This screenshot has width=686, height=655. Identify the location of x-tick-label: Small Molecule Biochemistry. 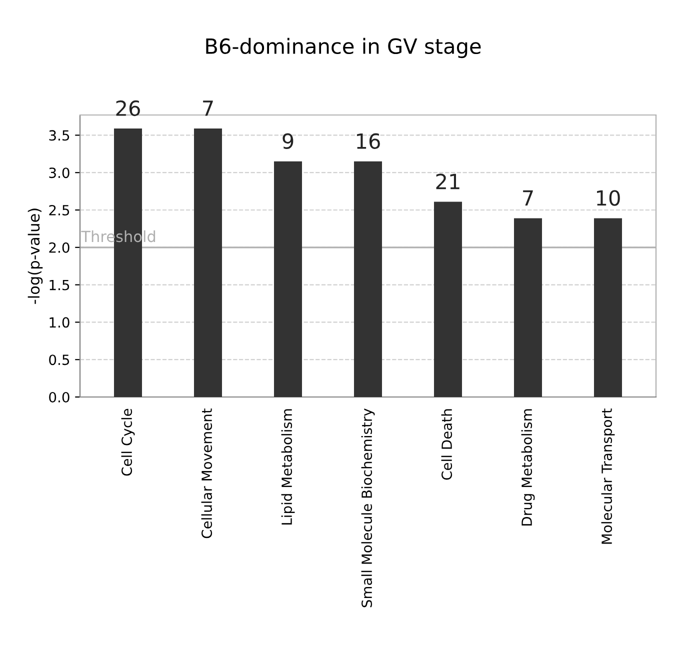
(368, 508).